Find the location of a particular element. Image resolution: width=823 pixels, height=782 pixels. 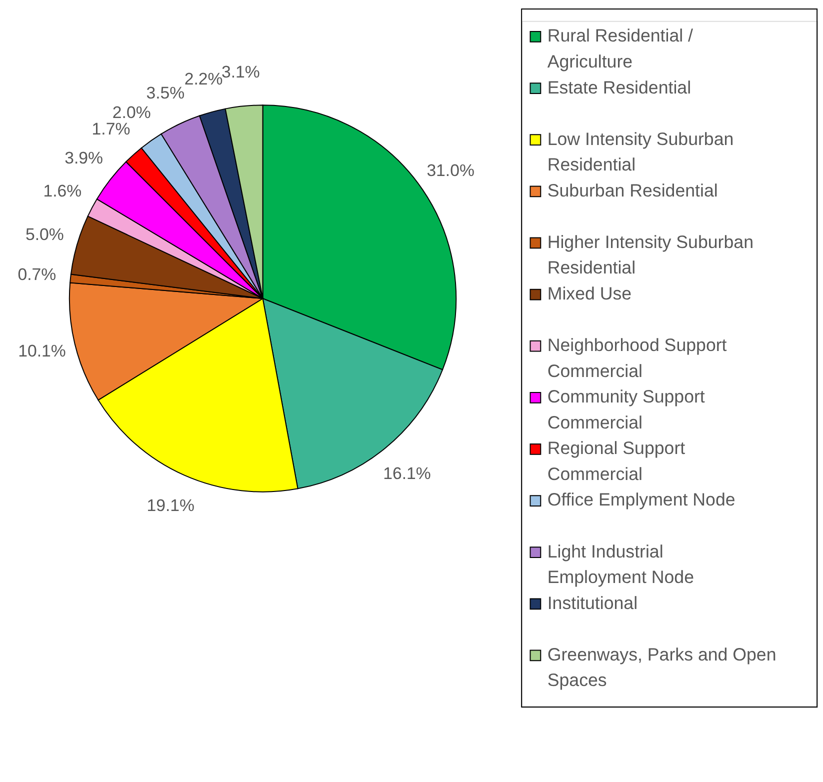

data-label: 19.1% is located at coordinates (170, 505).